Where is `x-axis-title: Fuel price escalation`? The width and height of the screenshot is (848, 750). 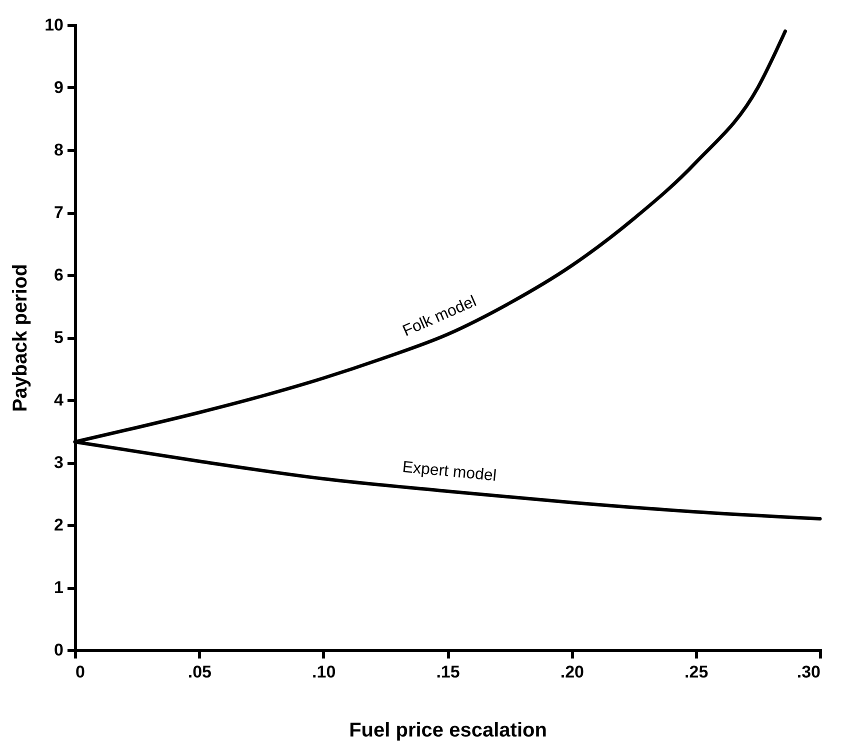 x-axis-title: Fuel price escalation is located at coordinates (448, 731).